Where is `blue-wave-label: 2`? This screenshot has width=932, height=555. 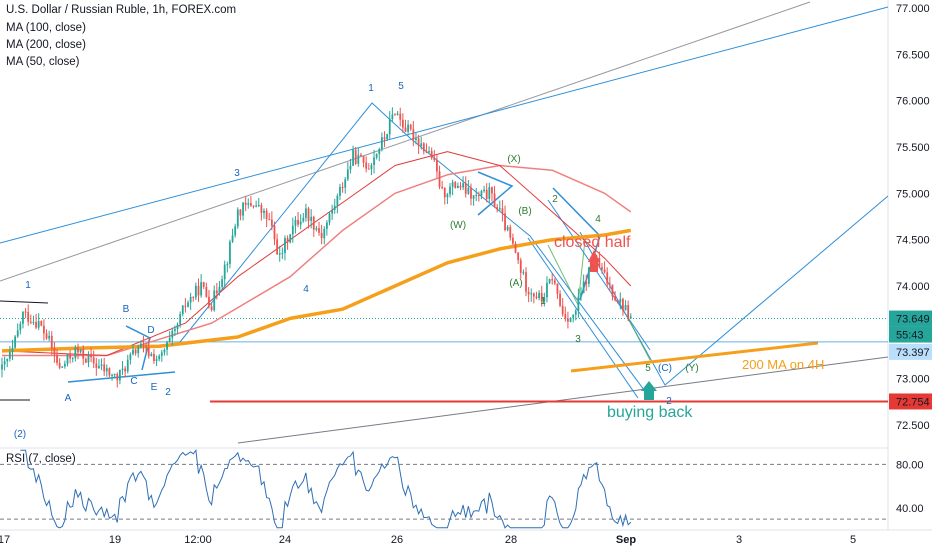 blue-wave-label: 2 is located at coordinates (168, 392).